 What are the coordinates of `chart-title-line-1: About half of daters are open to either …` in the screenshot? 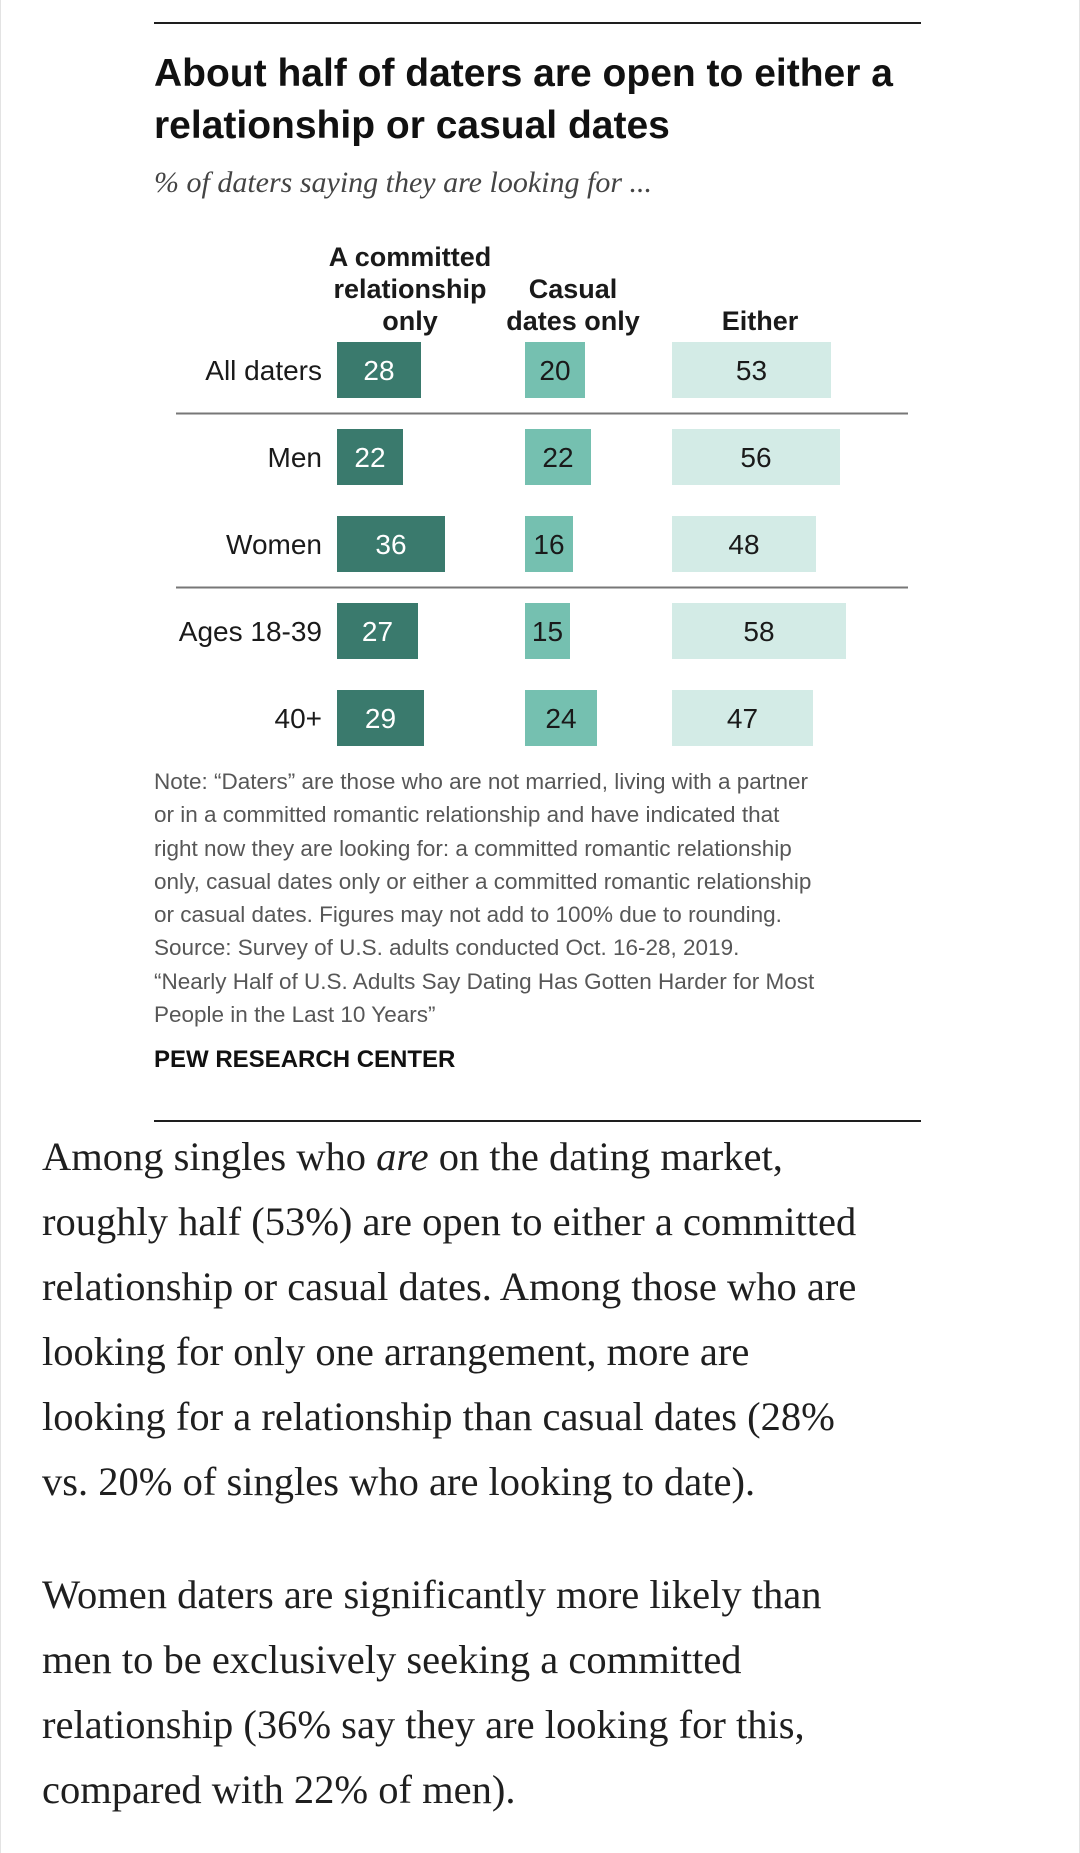 It's located at (523, 73).